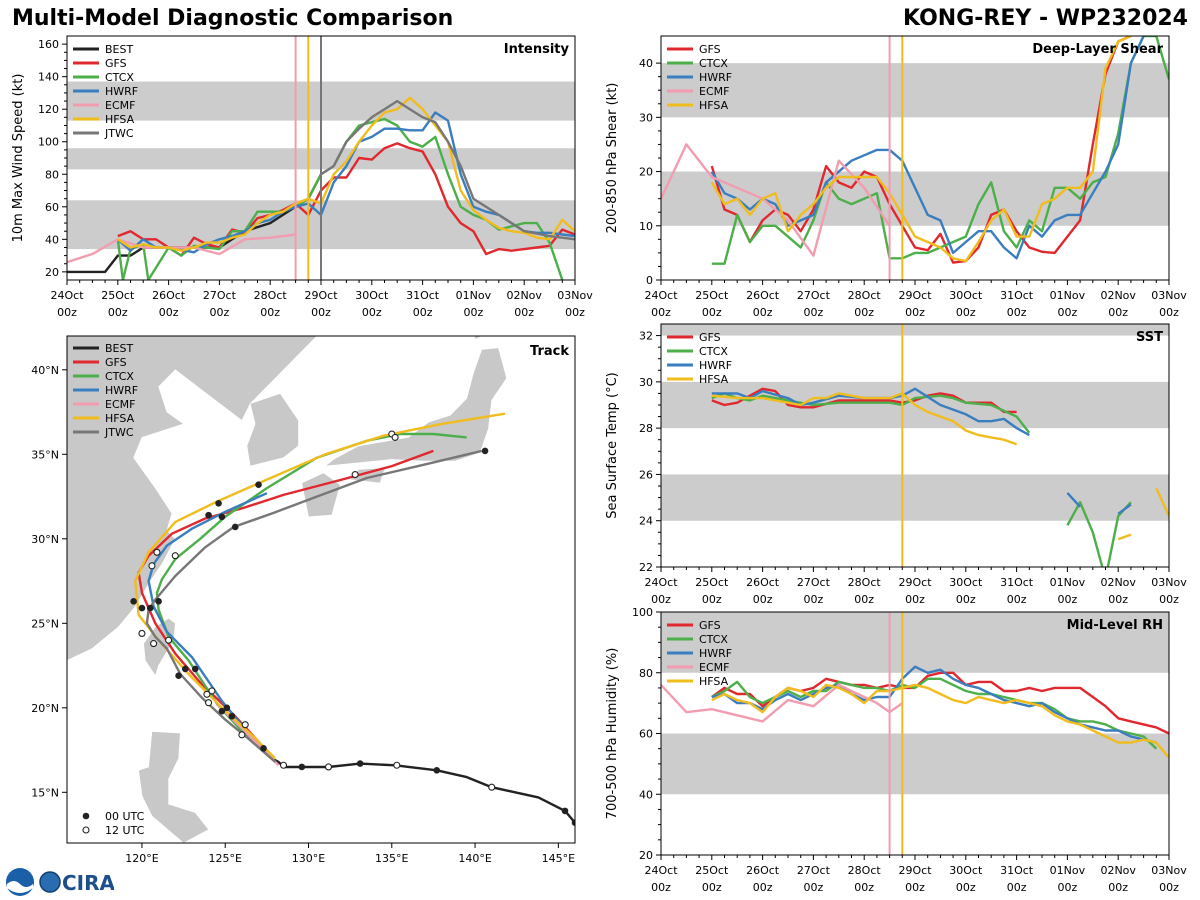 The height and width of the screenshot is (900, 1200). Describe the element at coordinates (549, 351) in the screenshot. I see `track-title: Track` at that location.